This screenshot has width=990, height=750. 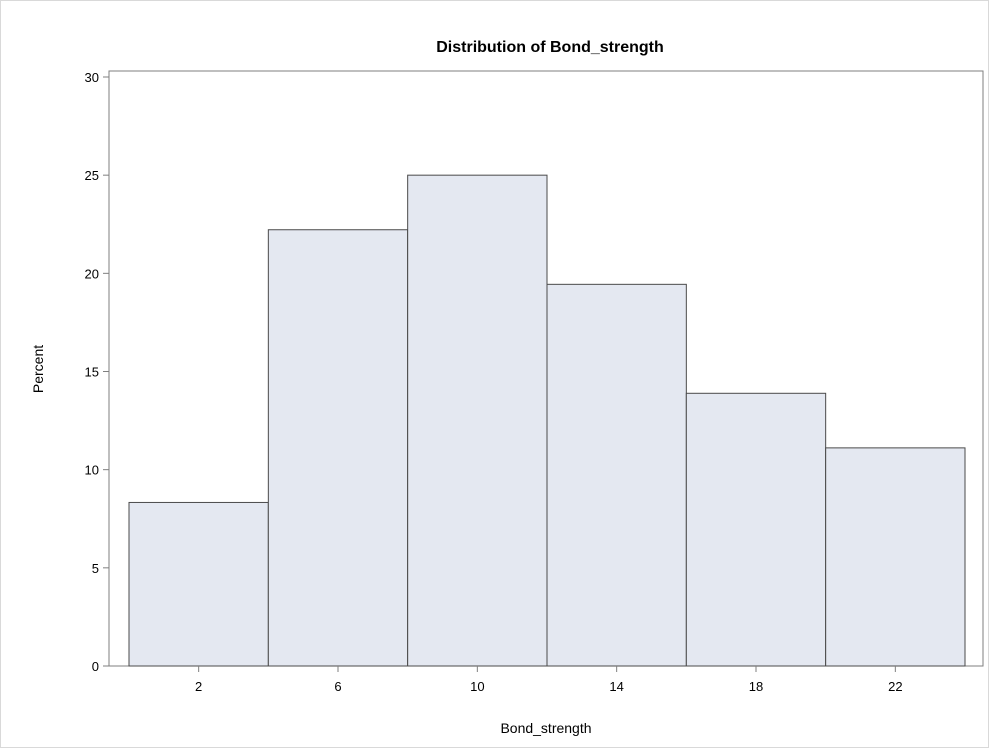 What do you see at coordinates (337, 686) in the screenshot?
I see `x-tick-label: 6` at bounding box center [337, 686].